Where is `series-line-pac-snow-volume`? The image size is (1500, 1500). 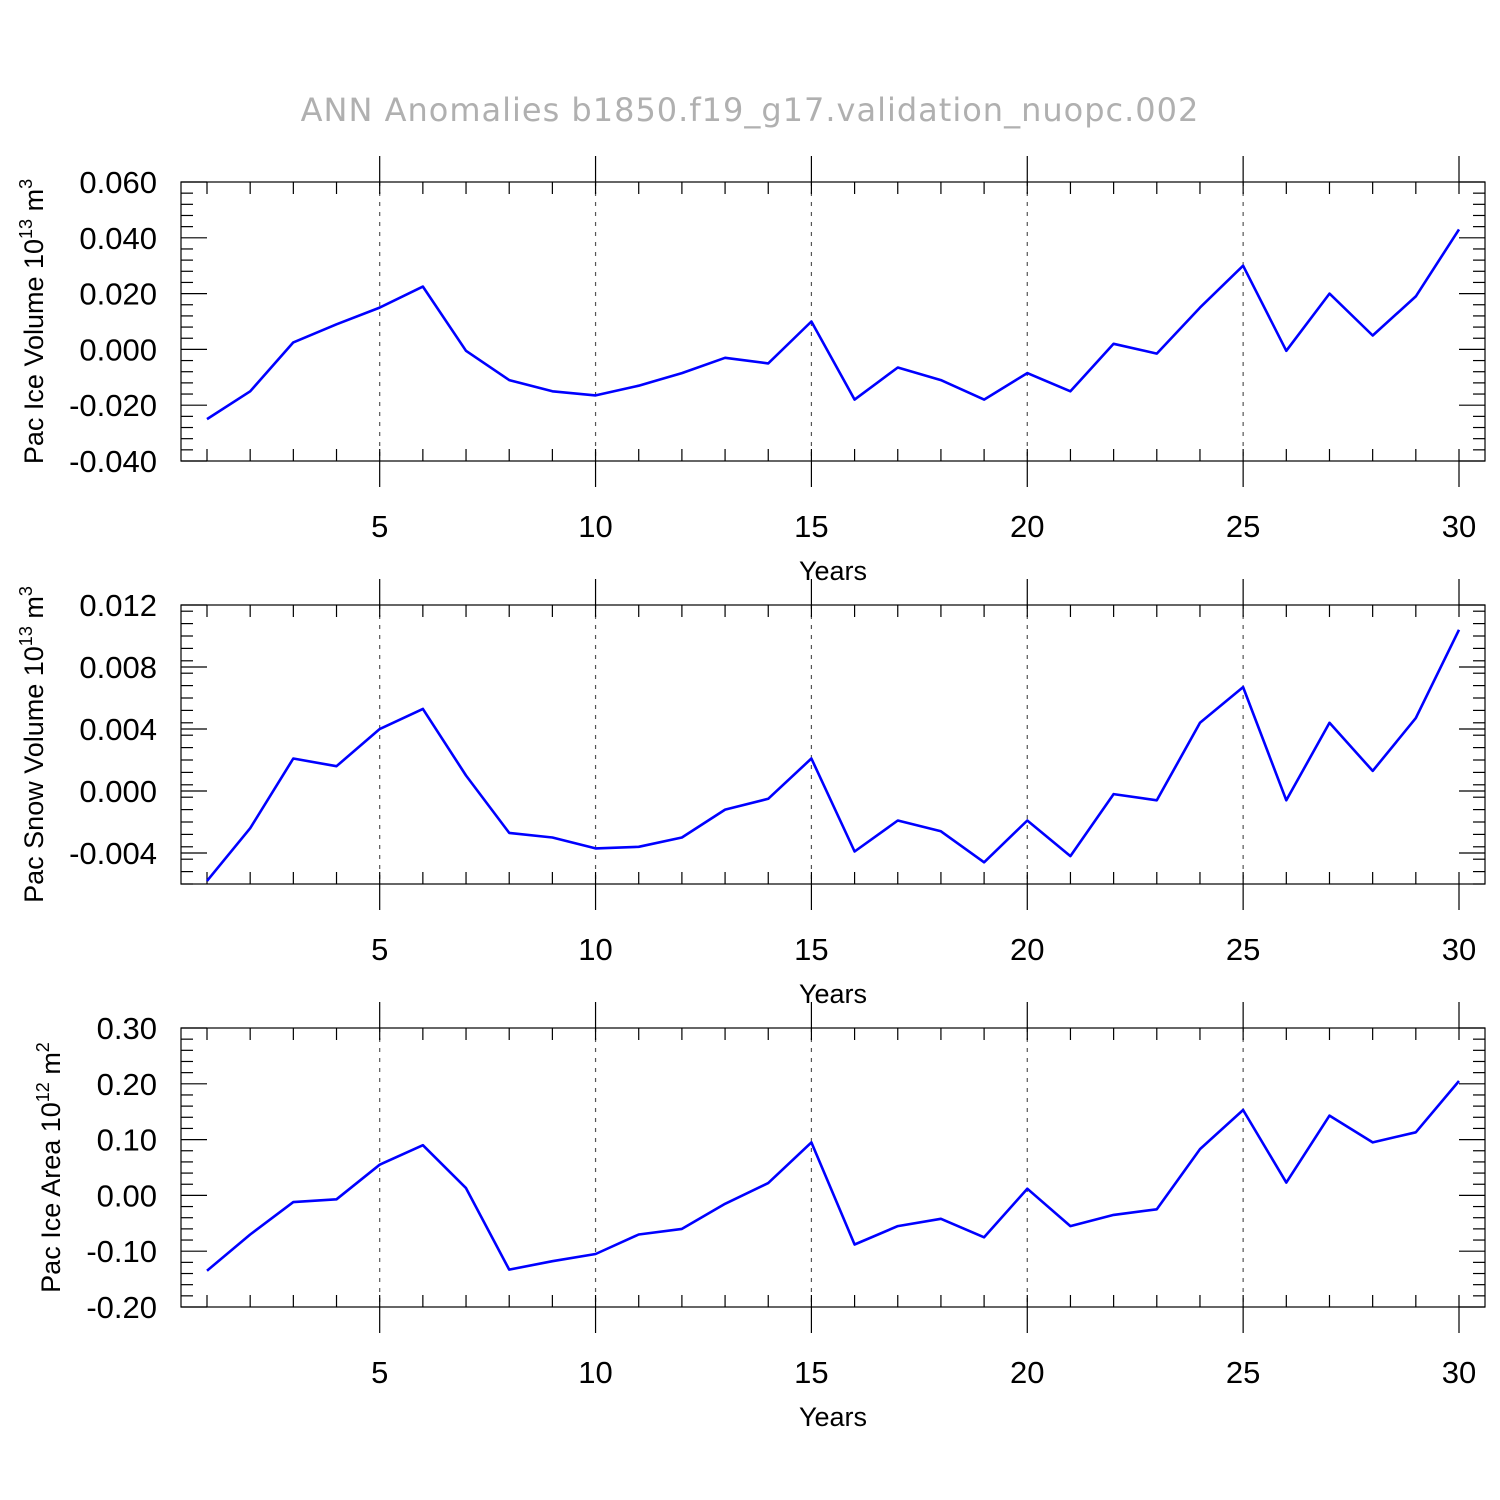 series-line-pac-snow-volume is located at coordinates (833, 755).